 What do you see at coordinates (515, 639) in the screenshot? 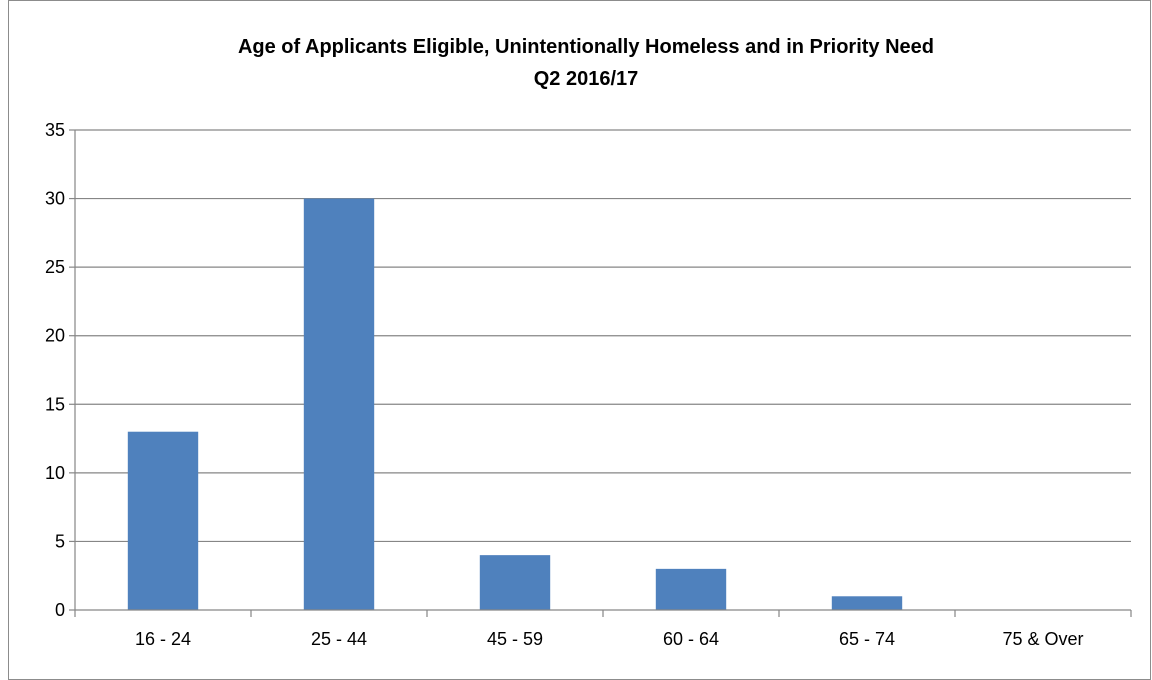
I see `x-tick-label: 45 - 59` at bounding box center [515, 639].